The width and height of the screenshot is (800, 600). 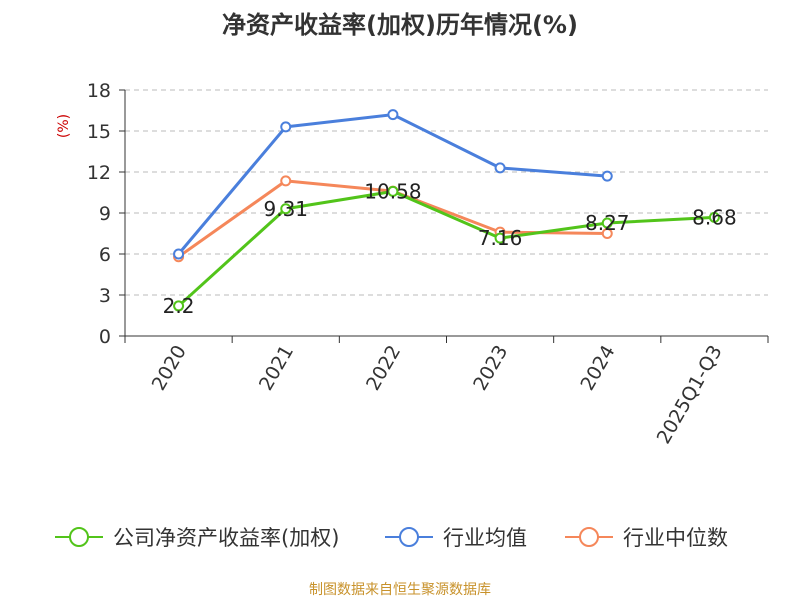 What do you see at coordinates (276, 368) in the screenshot?
I see `x-tick-label: 2021` at bounding box center [276, 368].